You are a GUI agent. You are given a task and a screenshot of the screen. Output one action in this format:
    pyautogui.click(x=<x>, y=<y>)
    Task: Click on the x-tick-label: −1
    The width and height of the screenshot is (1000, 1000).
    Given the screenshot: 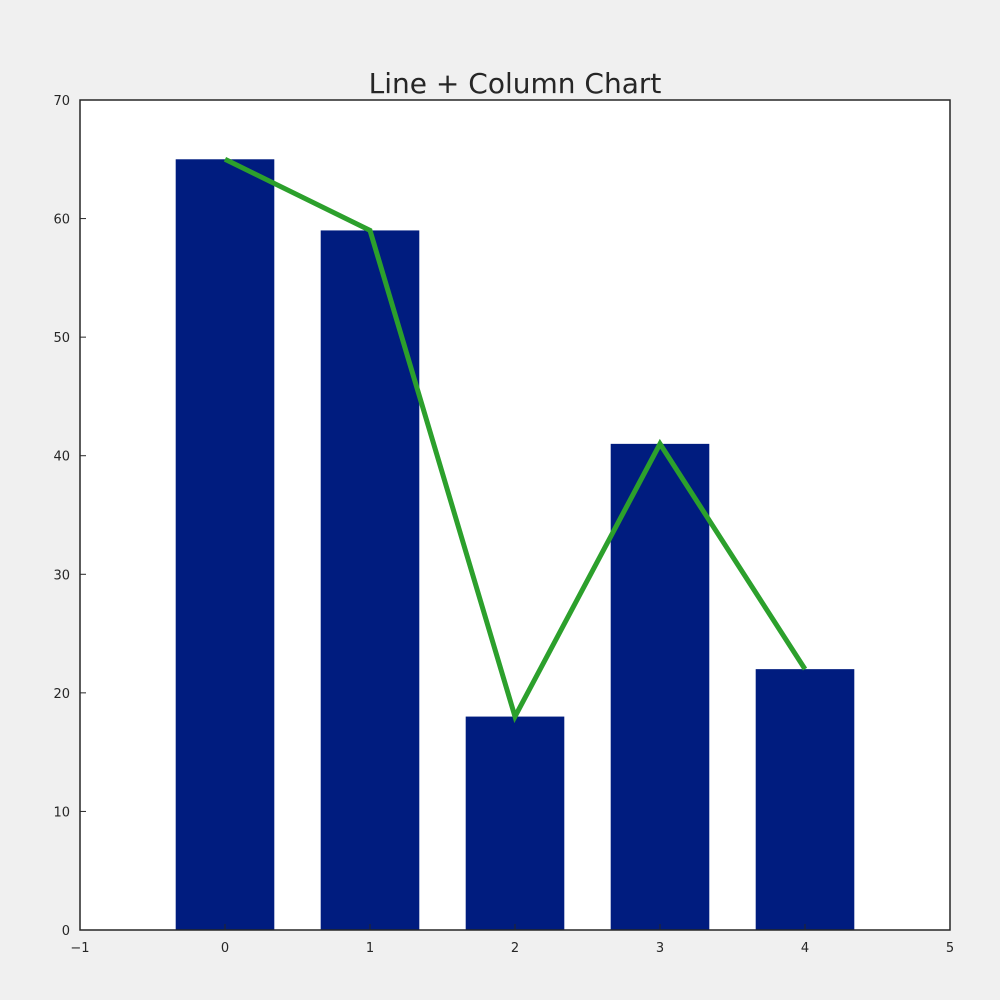 What is the action you would take?
    pyautogui.click(x=79, y=948)
    